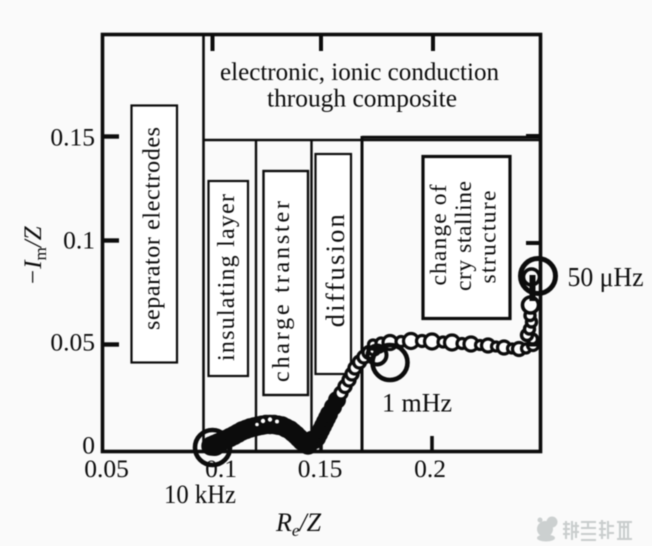 Image resolution: width=652 pixels, height=546 pixels. I want to click on svg-text: separator electrodes, so click(153, 228).